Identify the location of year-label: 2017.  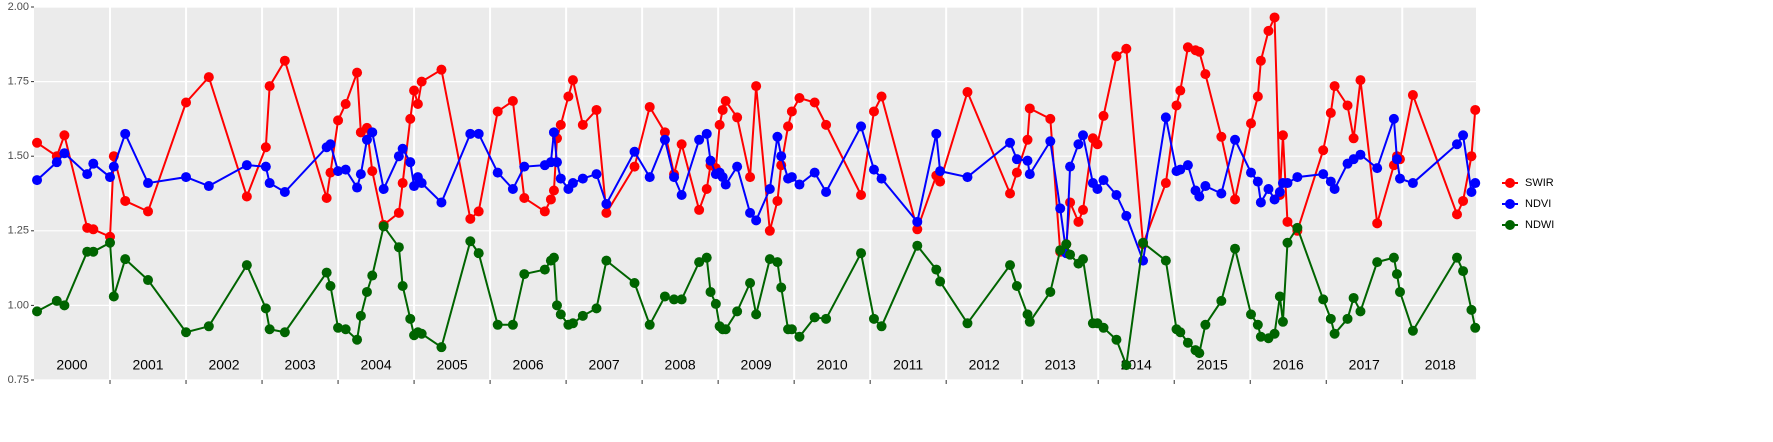
(1364, 365).